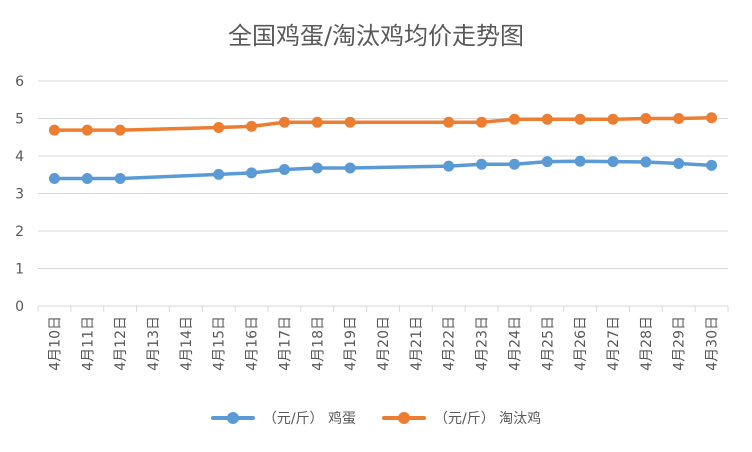 The image size is (752, 452). Describe the element at coordinates (450, 343) in the screenshot. I see `x-tick-label: 4月22日` at that location.